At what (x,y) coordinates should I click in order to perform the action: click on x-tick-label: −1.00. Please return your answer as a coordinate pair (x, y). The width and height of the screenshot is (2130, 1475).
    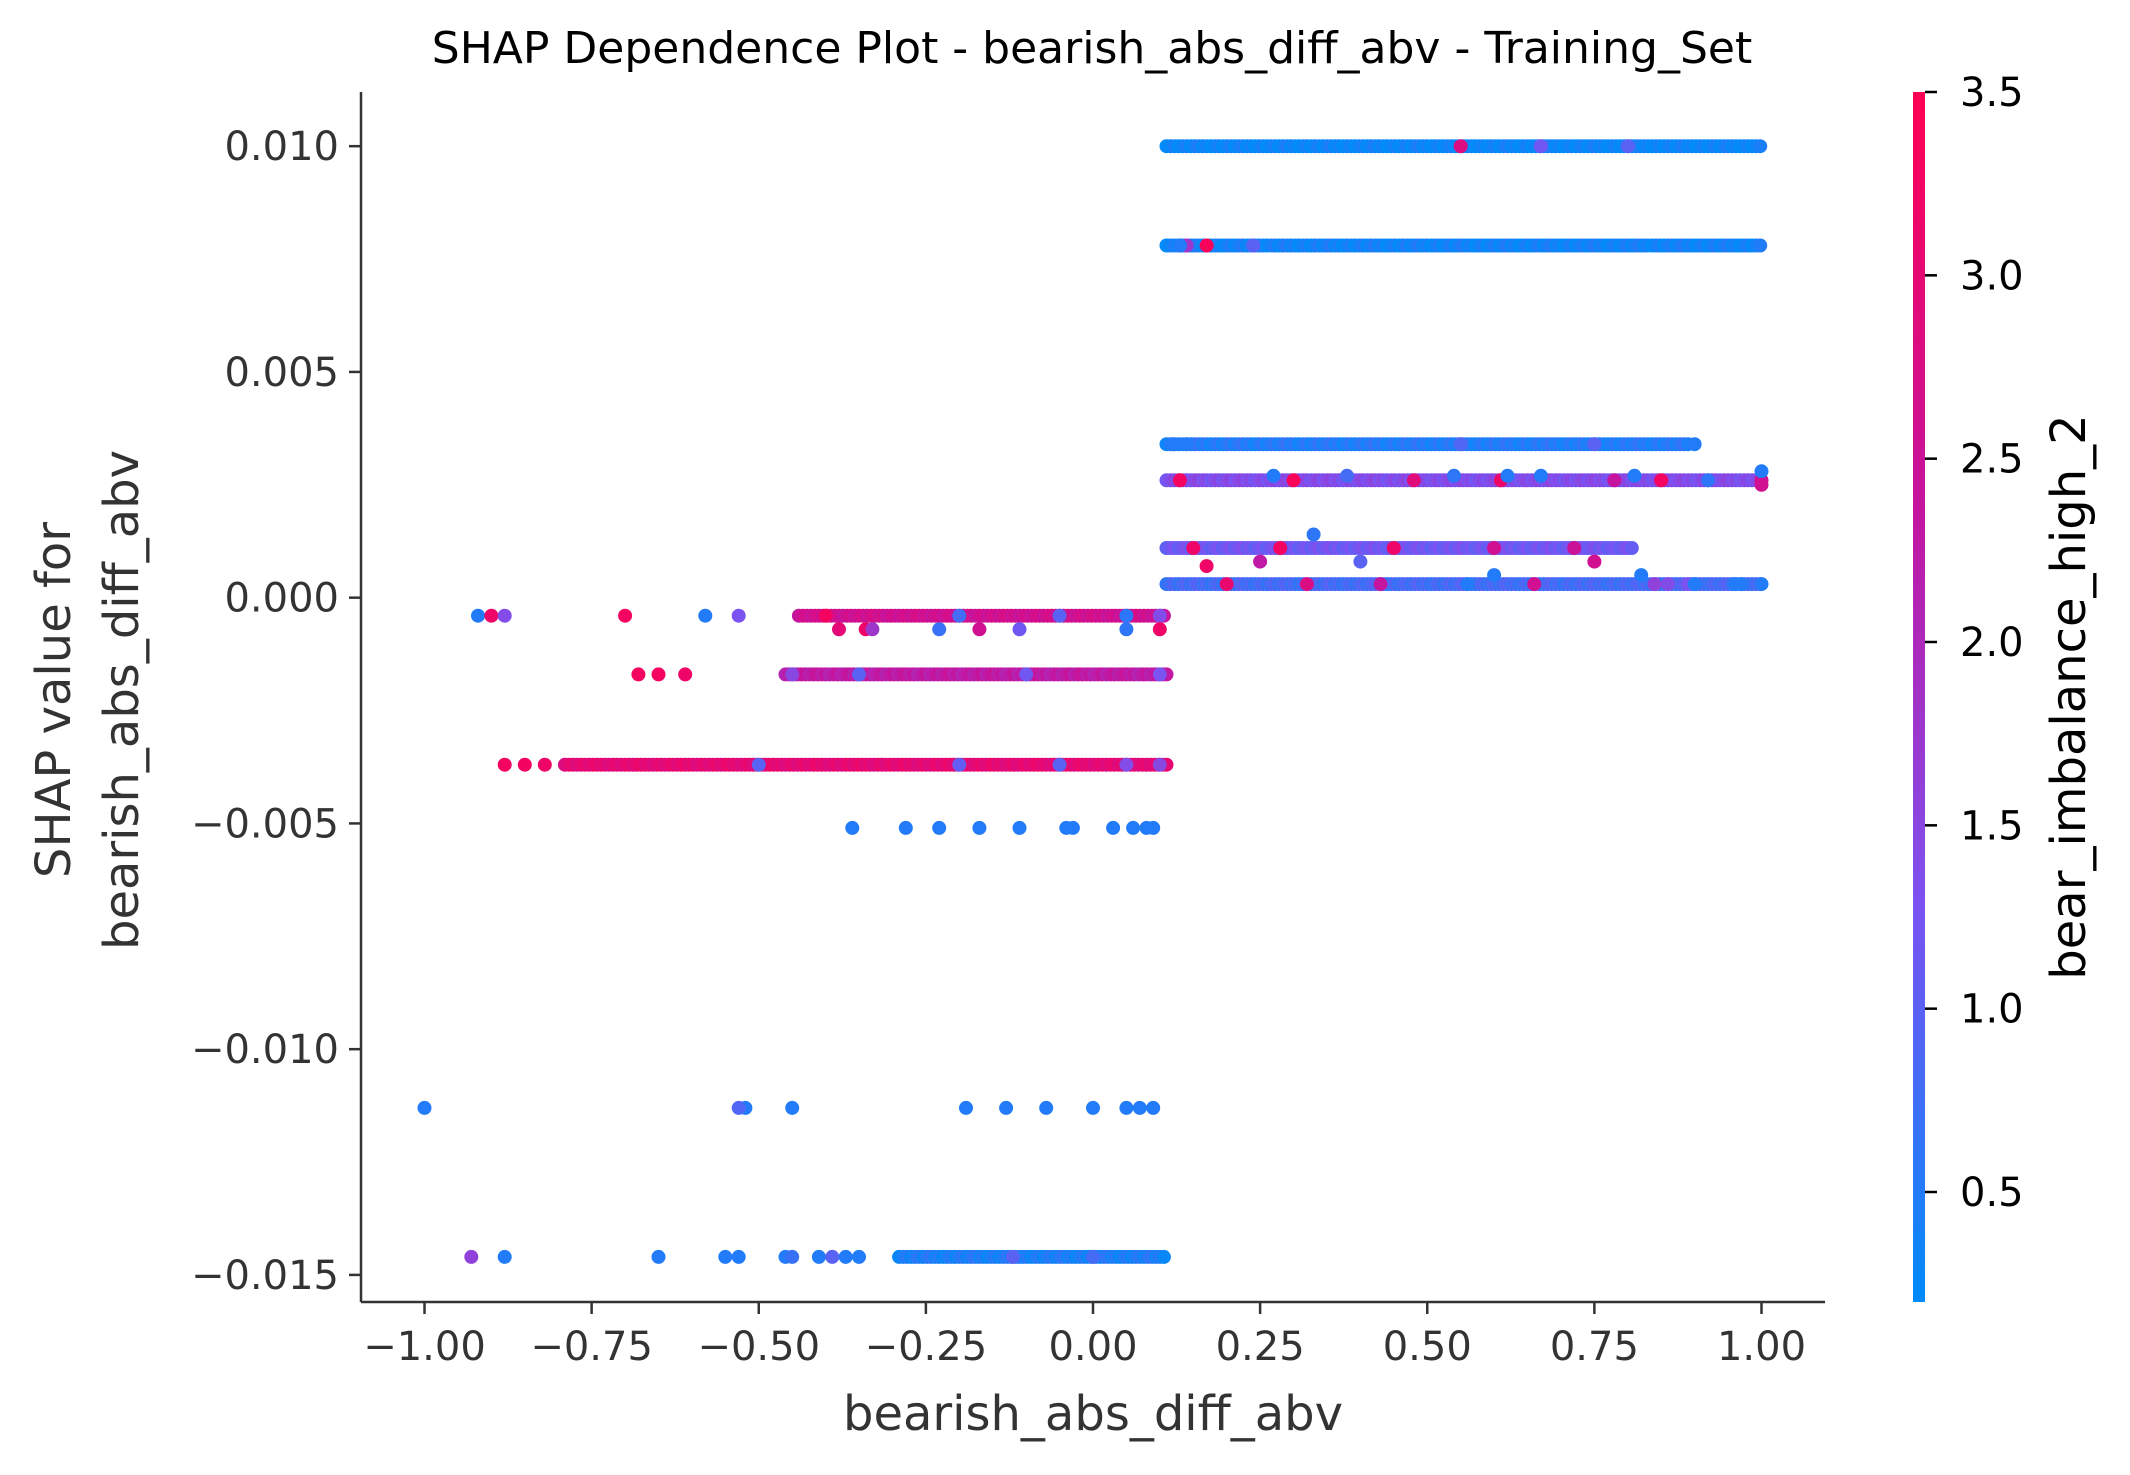
    Looking at the image, I should click on (424, 1347).